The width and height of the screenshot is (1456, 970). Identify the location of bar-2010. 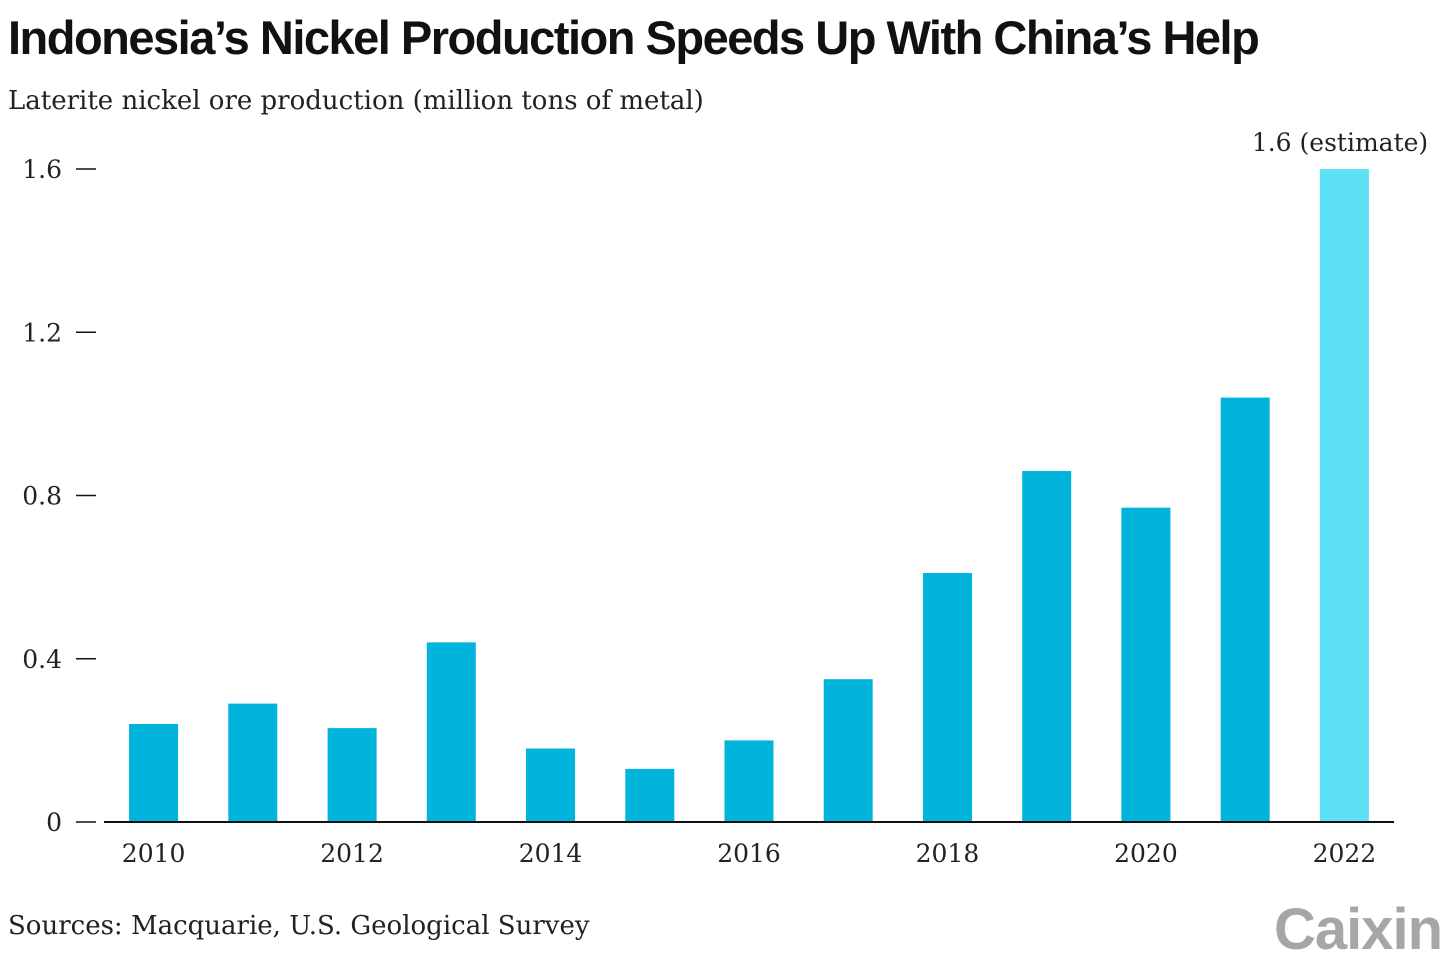
(154, 773).